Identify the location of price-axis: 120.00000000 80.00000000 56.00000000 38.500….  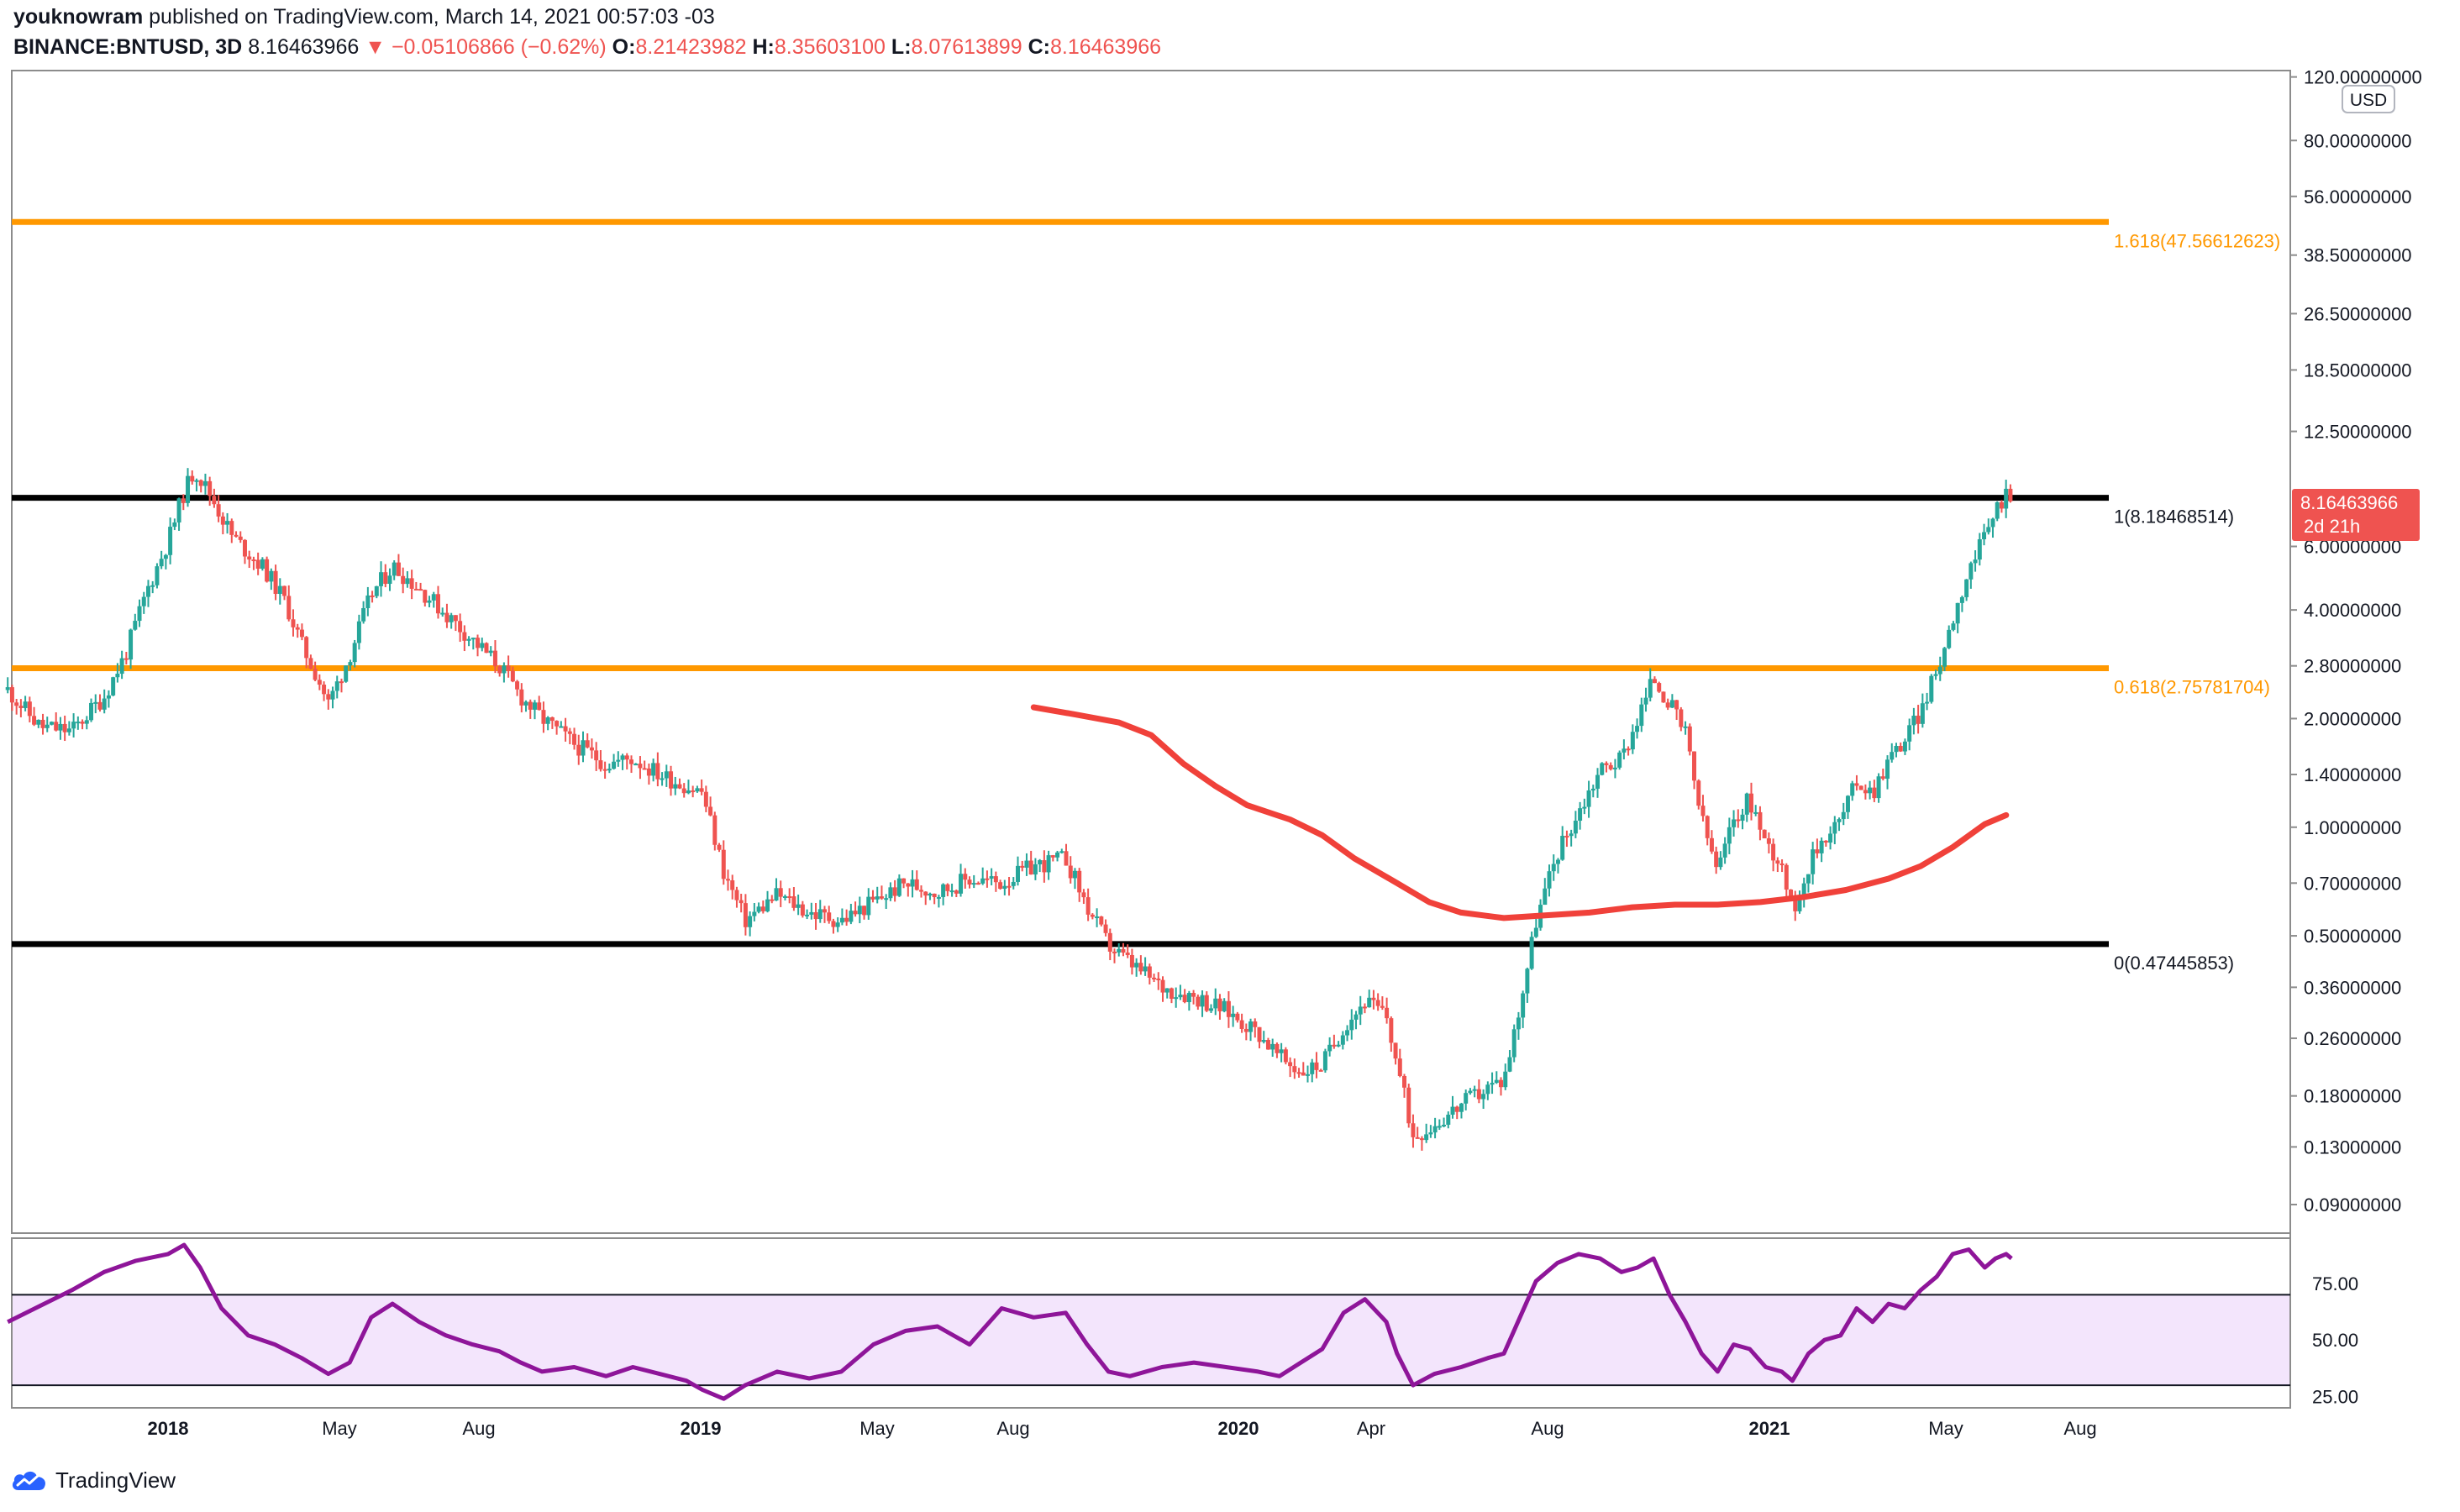
(2356, 641).